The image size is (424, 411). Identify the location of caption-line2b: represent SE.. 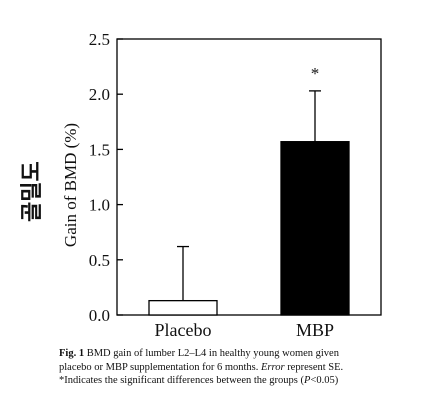
(314, 367).